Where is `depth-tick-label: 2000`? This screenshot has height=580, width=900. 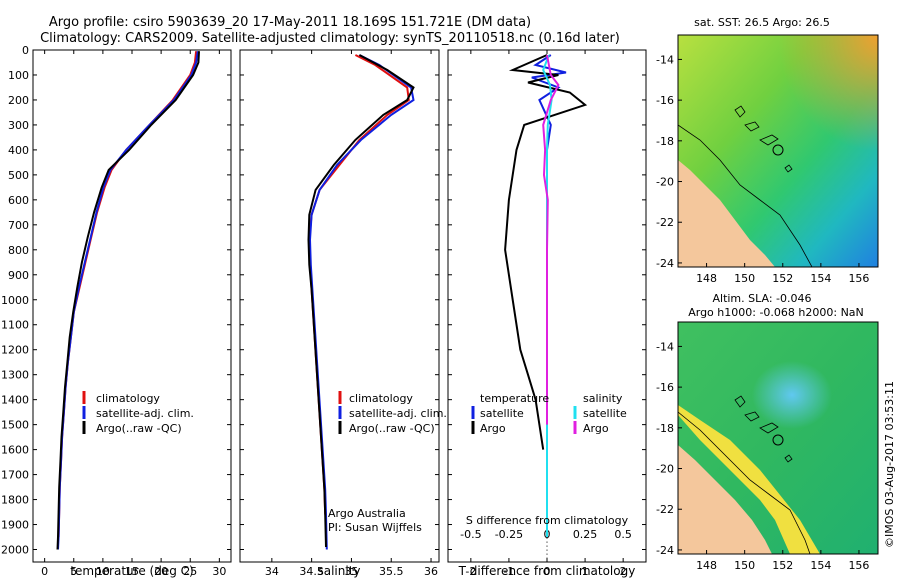 depth-tick-label: 2000 is located at coordinates (15, 550).